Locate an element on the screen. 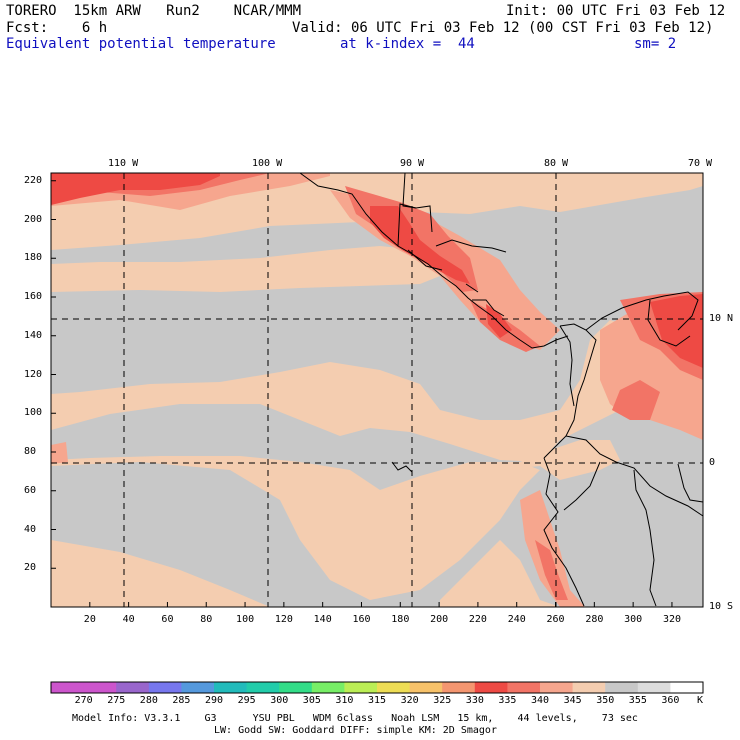 This screenshot has width=740, height=740. color-bar-label: 345 is located at coordinates (572, 700).